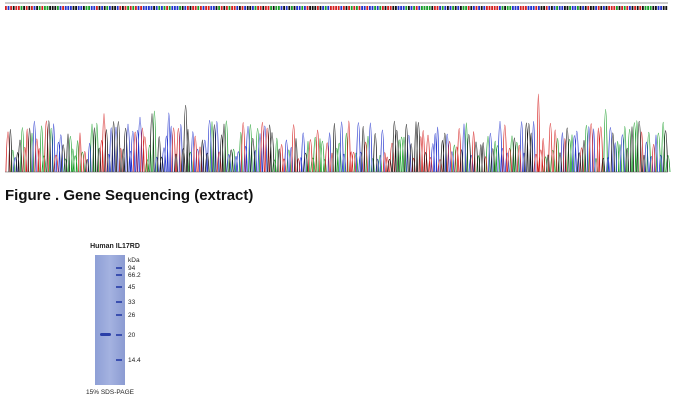 This screenshot has width=674, height=403. Describe the element at coordinates (119, 302) in the screenshot. I see `marker-band` at that location.